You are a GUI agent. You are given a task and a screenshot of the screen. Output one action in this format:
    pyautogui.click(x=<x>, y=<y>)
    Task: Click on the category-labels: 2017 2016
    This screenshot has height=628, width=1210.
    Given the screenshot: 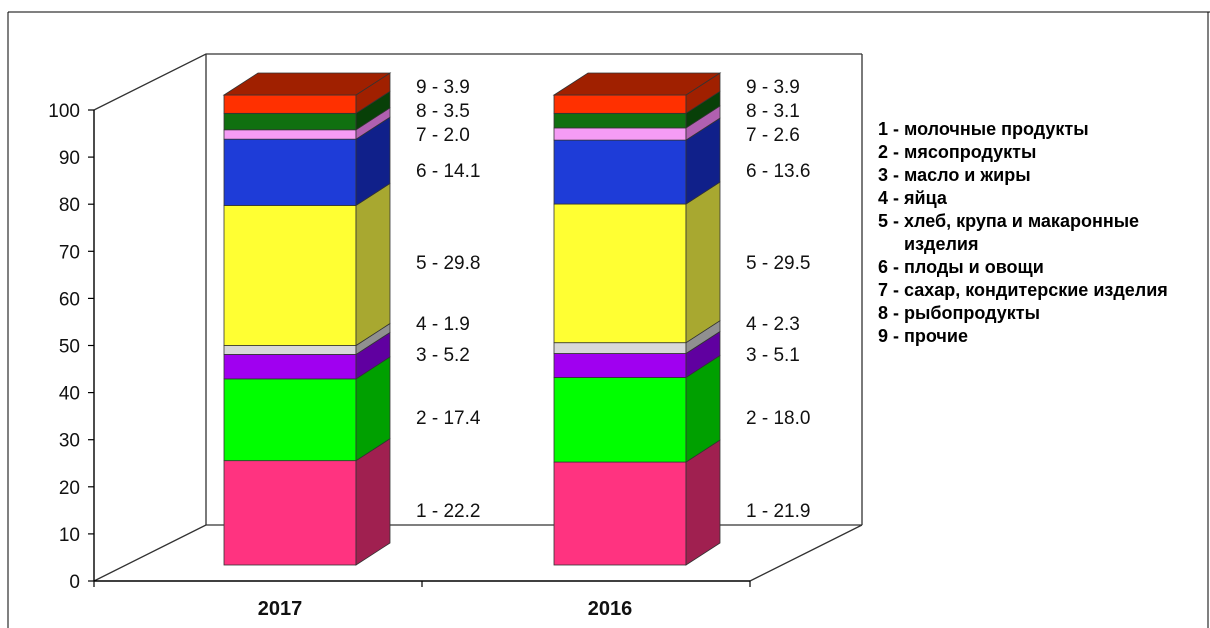 What is the action you would take?
    pyautogui.click(x=445, y=609)
    